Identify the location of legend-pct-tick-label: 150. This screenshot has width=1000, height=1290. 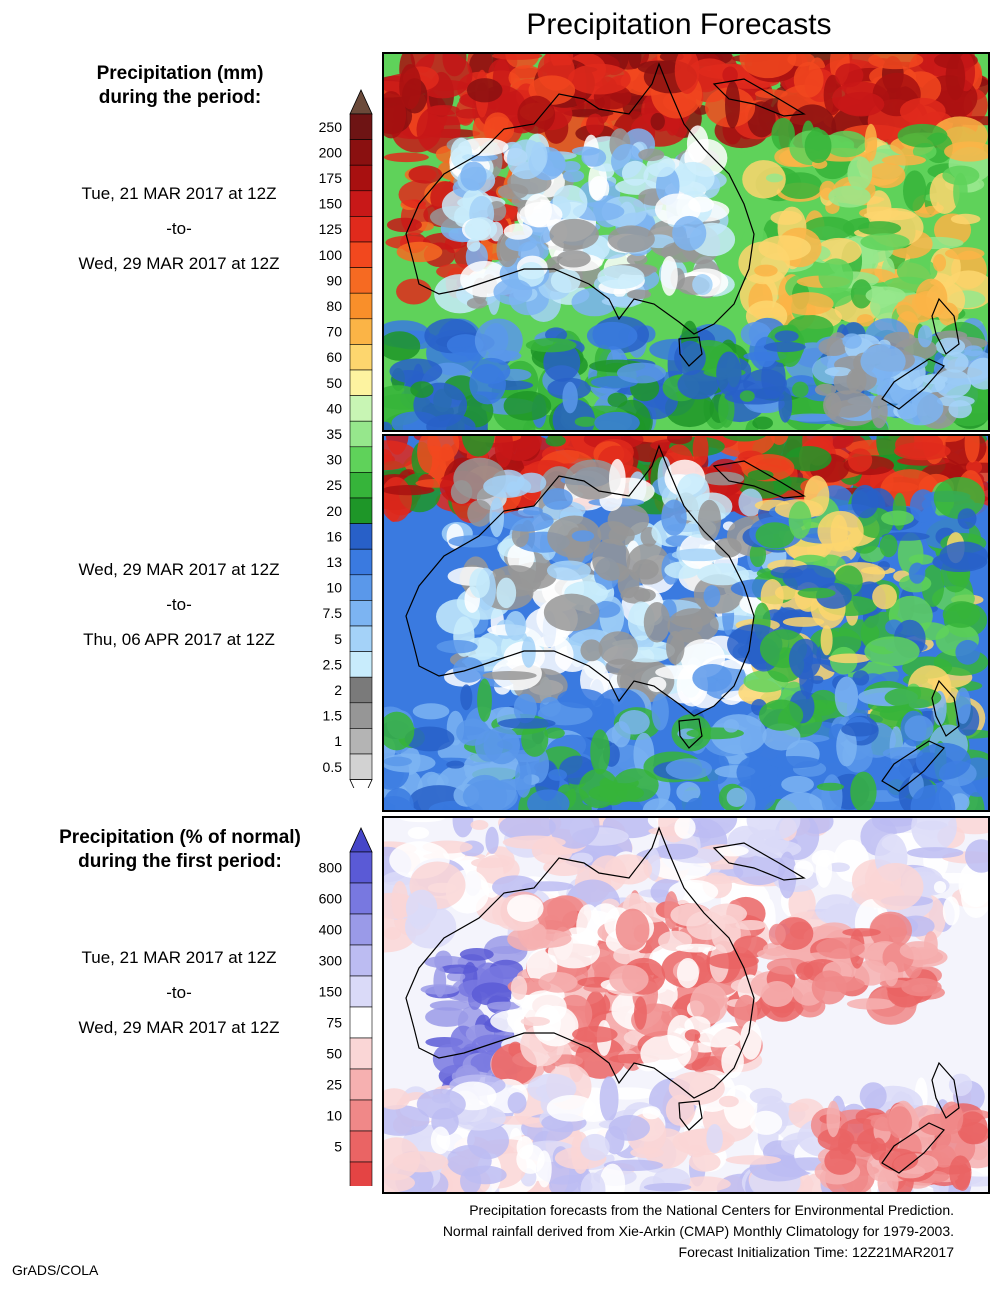
(331, 992).